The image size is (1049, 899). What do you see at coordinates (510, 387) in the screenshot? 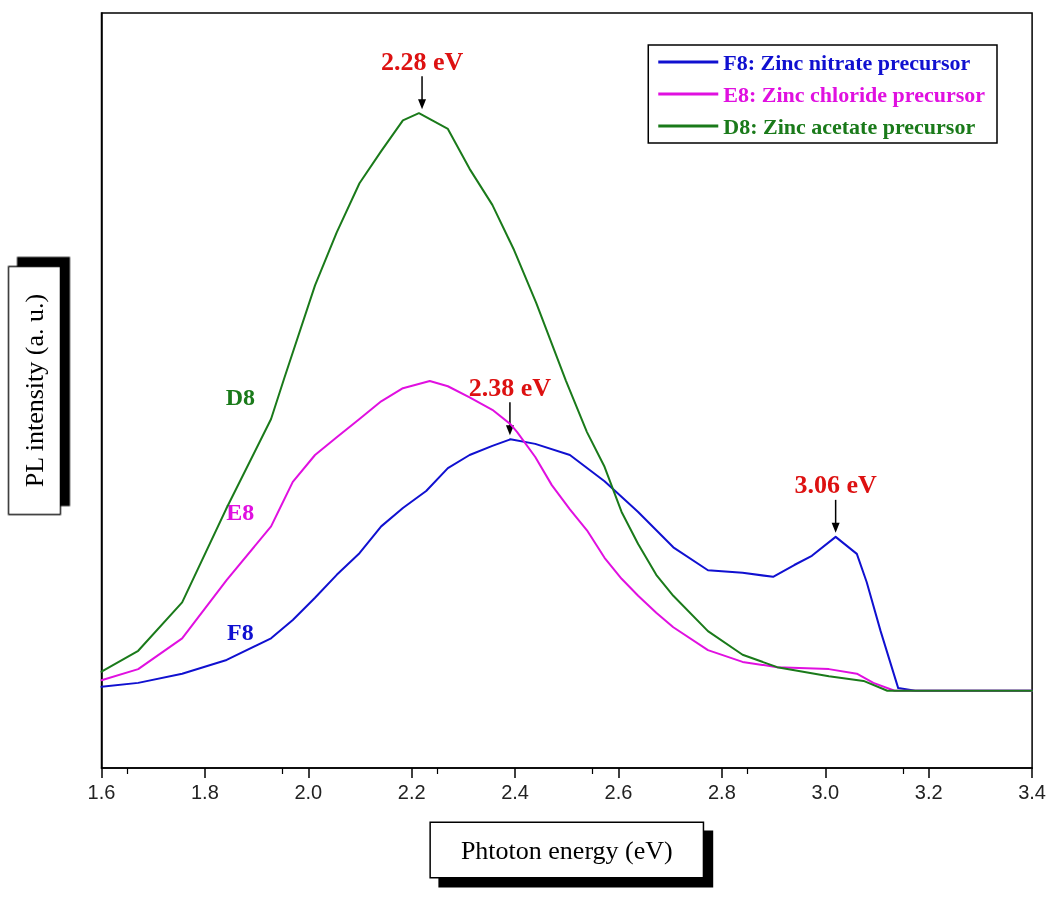
I see `annotation: 2.38 eV` at bounding box center [510, 387].